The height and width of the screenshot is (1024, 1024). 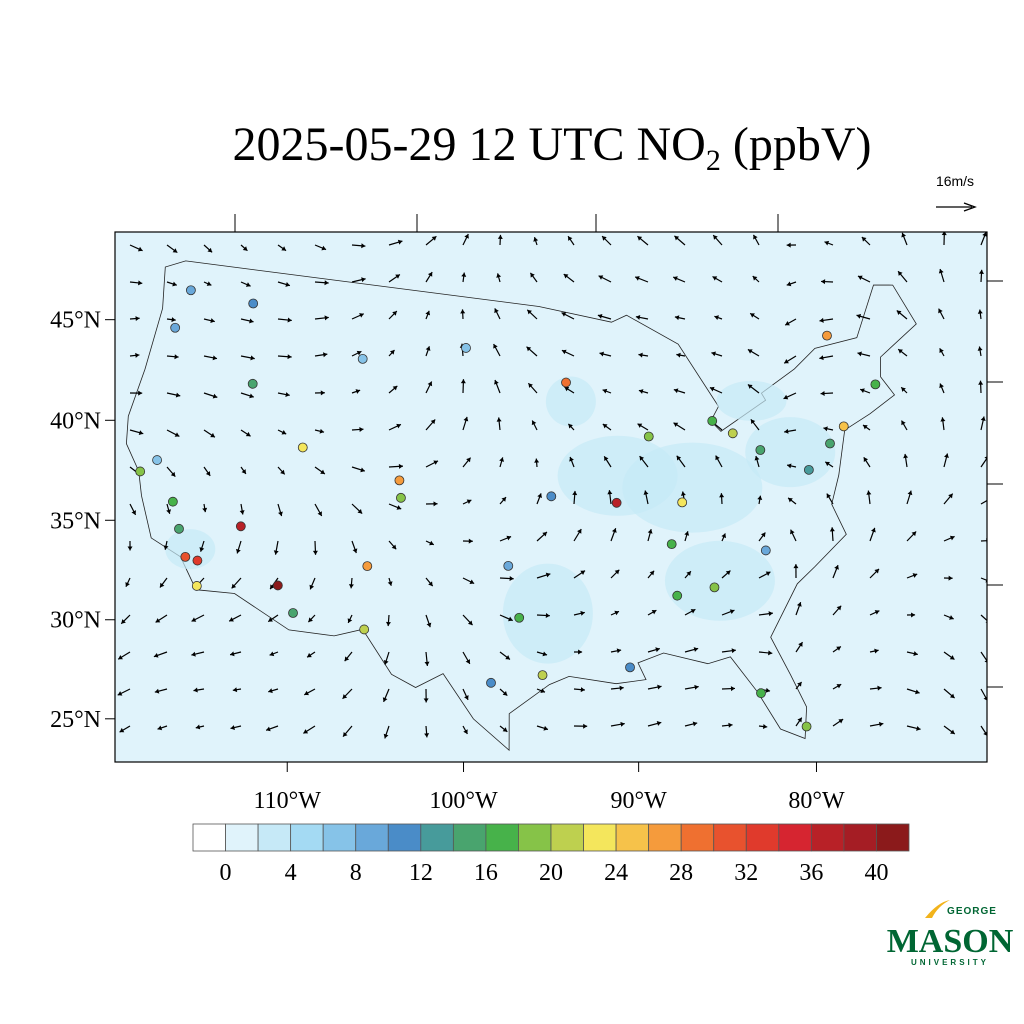 I want to click on wind-reference-label: 16m/s, so click(x=955, y=181).